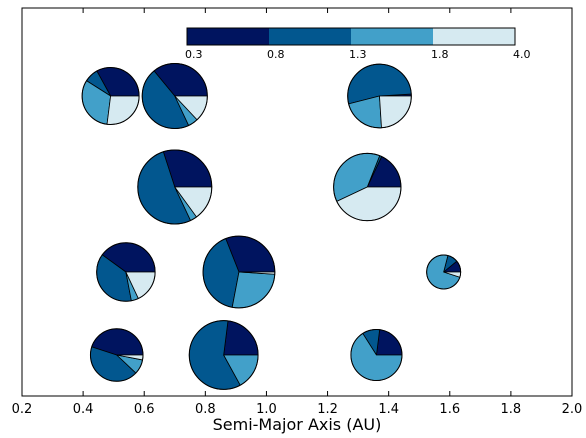 The image size is (586, 438). What do you see at coordinates (276, 54) in the screenshot?
I see `colorbar-tick-label: 0.8` at bounding box center [276, 54].